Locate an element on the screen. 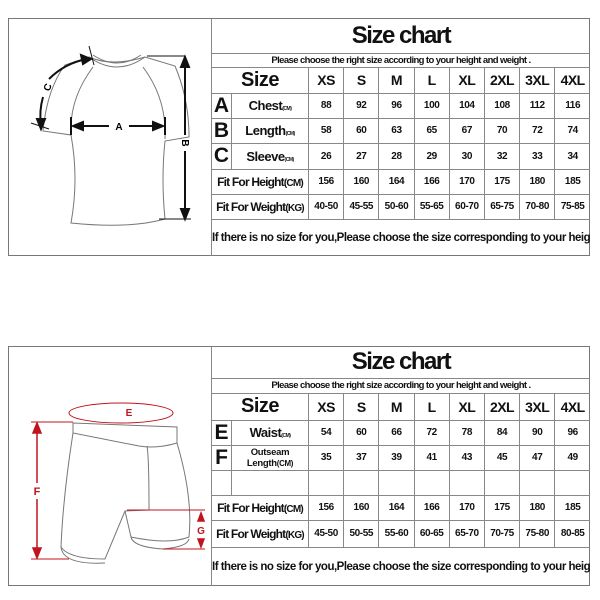  measurement-value: 67 is located at coordinates (466, 130).